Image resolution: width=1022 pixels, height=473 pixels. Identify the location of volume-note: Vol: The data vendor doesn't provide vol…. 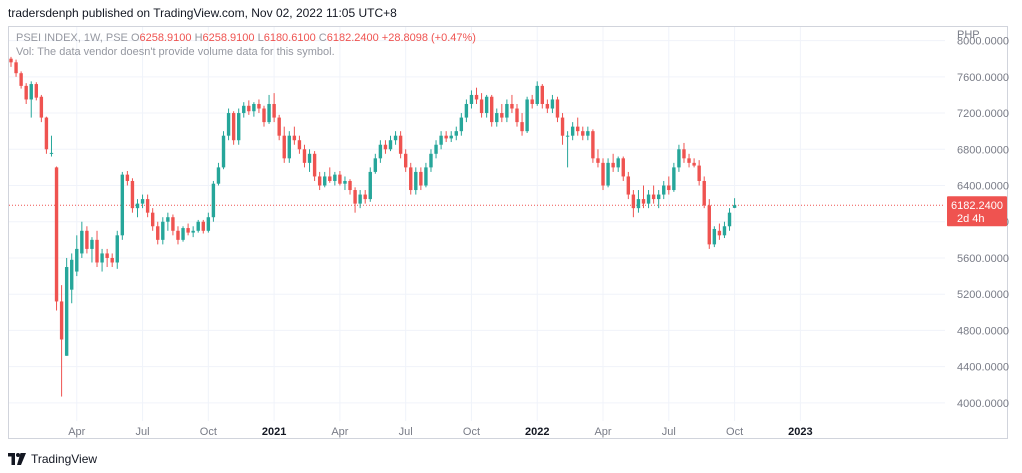
(175, 52).